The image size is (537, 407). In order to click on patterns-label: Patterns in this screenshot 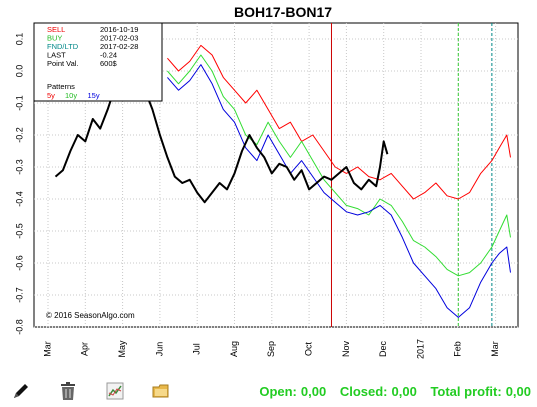, I will do `click(61, 86)`.